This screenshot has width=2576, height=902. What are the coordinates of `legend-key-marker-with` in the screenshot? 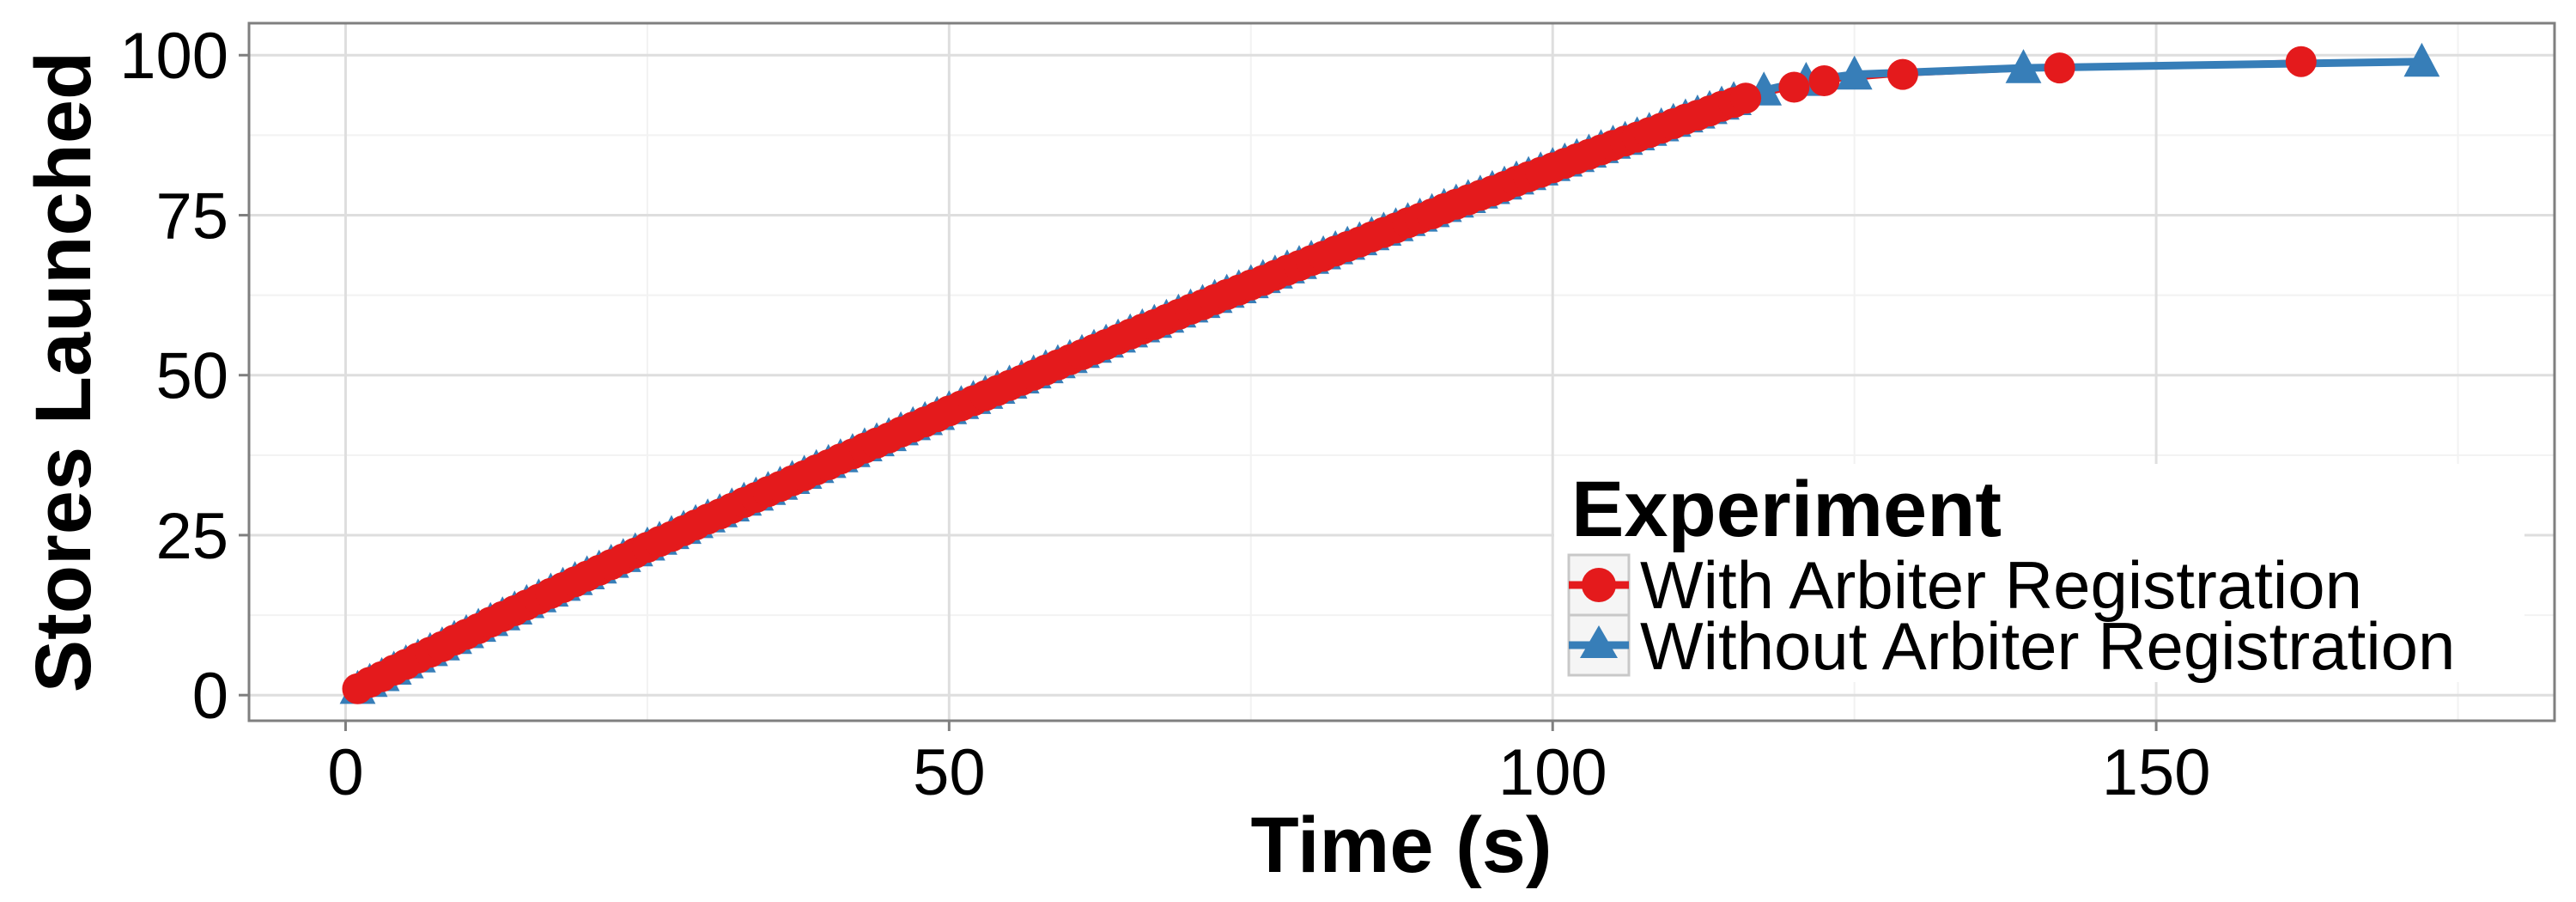 It's located at (1599, 585).